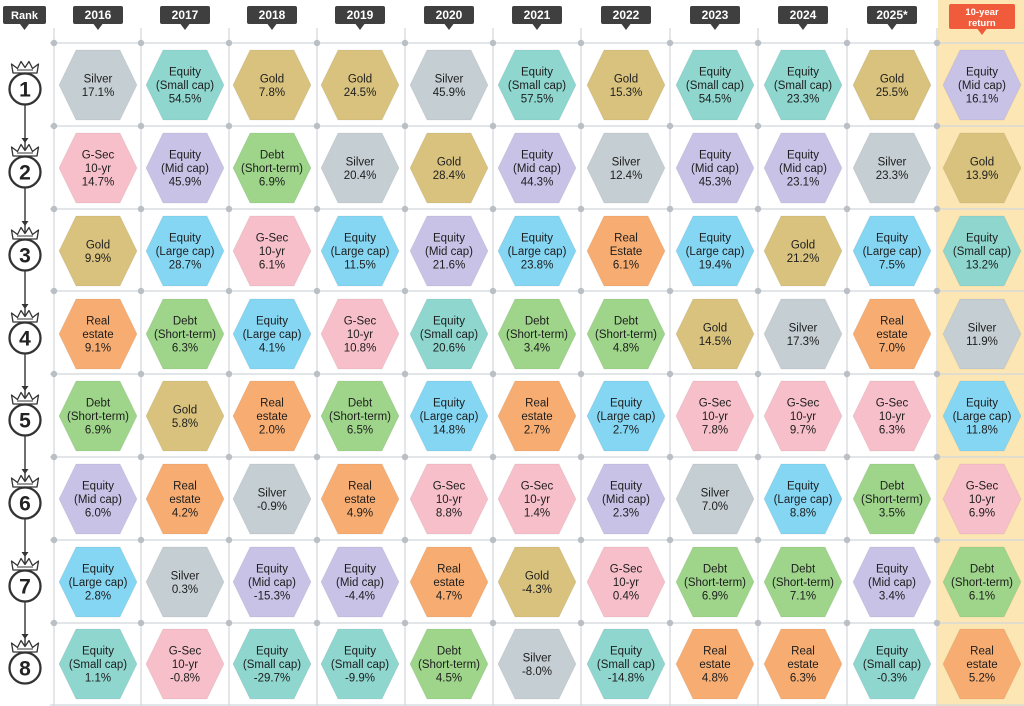 The height and width of the screenshot is (706, 1024). Describe the element at coordinates (98, 15) in the screenshot. I see `column-header-label: 2016` at that location.